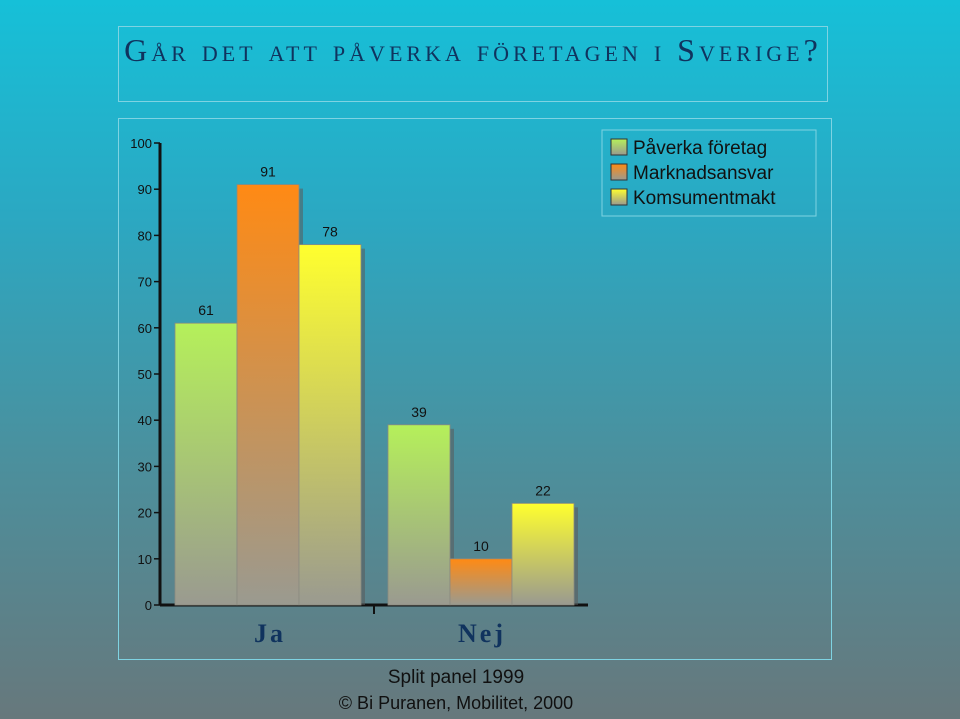 Image resolution: width=960 pixels, height=719 pixels. Describe the element at coordinates (419, 412) in the screenshot. I see `data-label: 39` at that location.